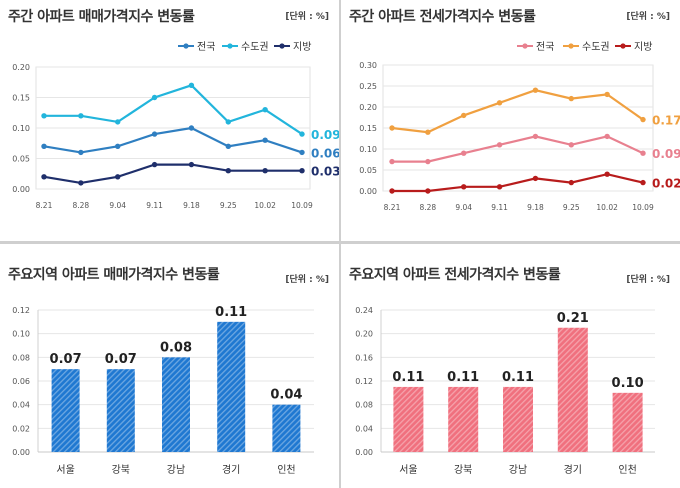  I want to click on y-tick-label: 0.06, so click(21, 381).